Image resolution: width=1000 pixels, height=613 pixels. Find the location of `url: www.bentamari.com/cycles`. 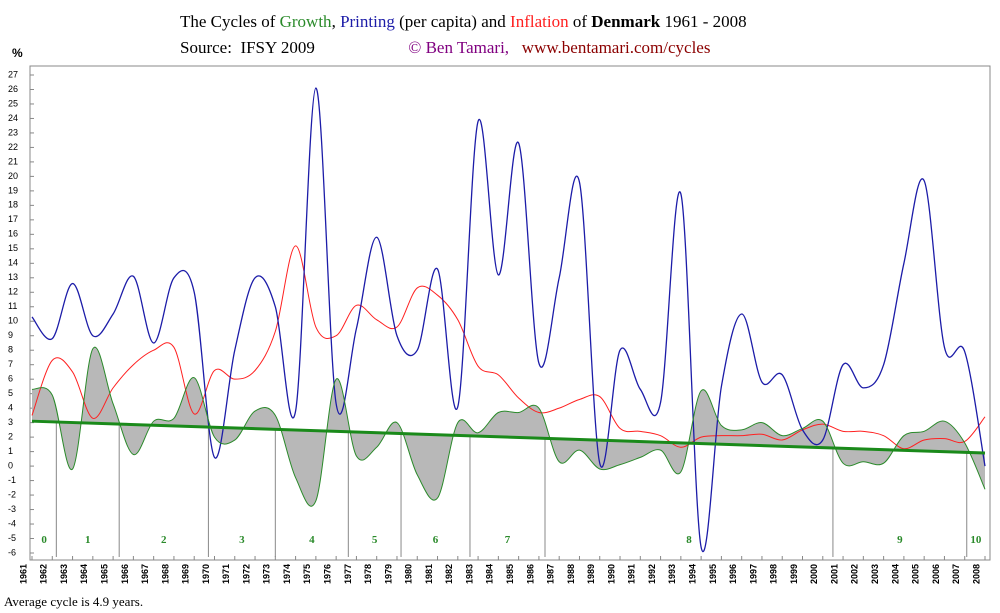

url: www.bentamari.com/cycles is located at coordinates (616, 47).